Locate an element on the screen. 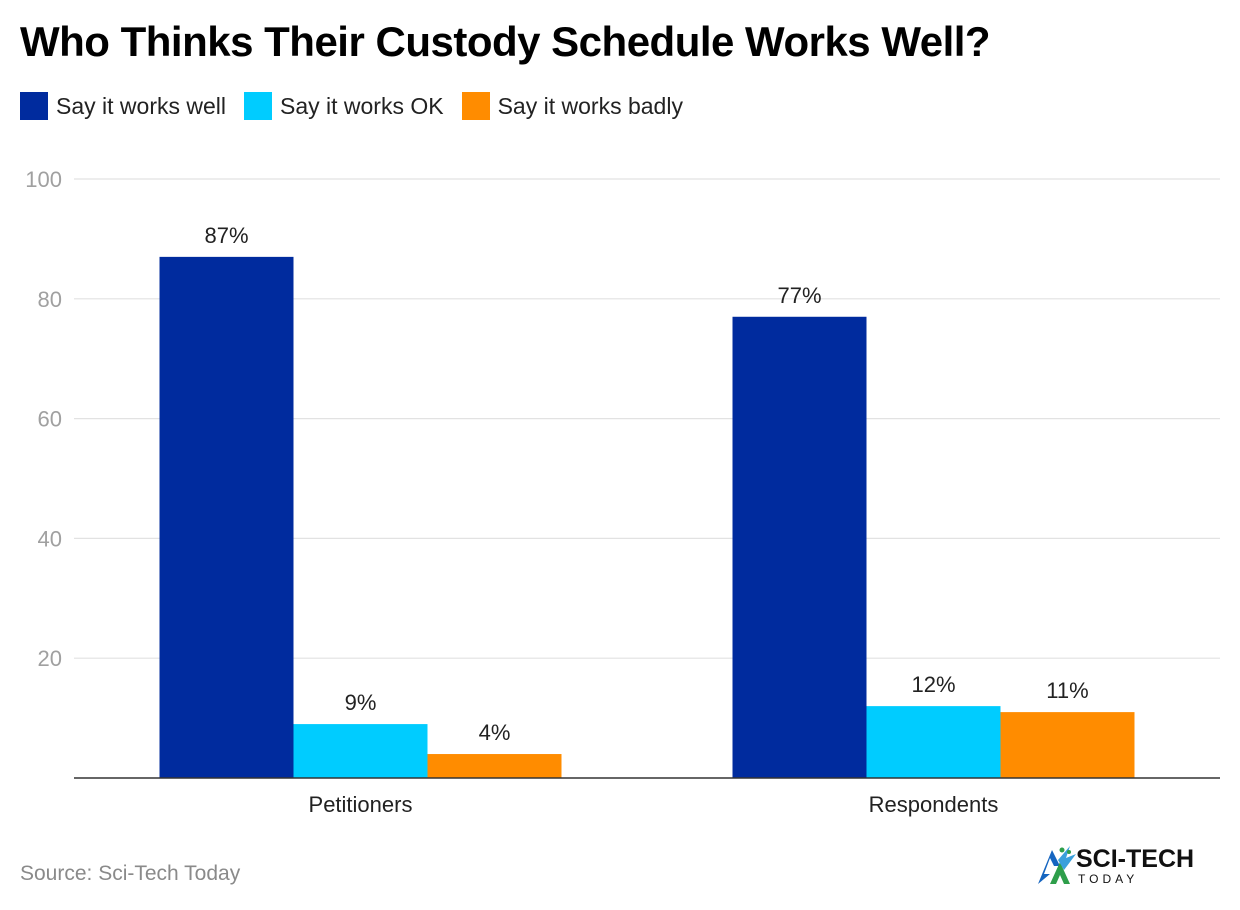 The width and height of the screenshot is (1240, 910). legend-item-works-well: Say it works well is located at coordinates (123, 106).